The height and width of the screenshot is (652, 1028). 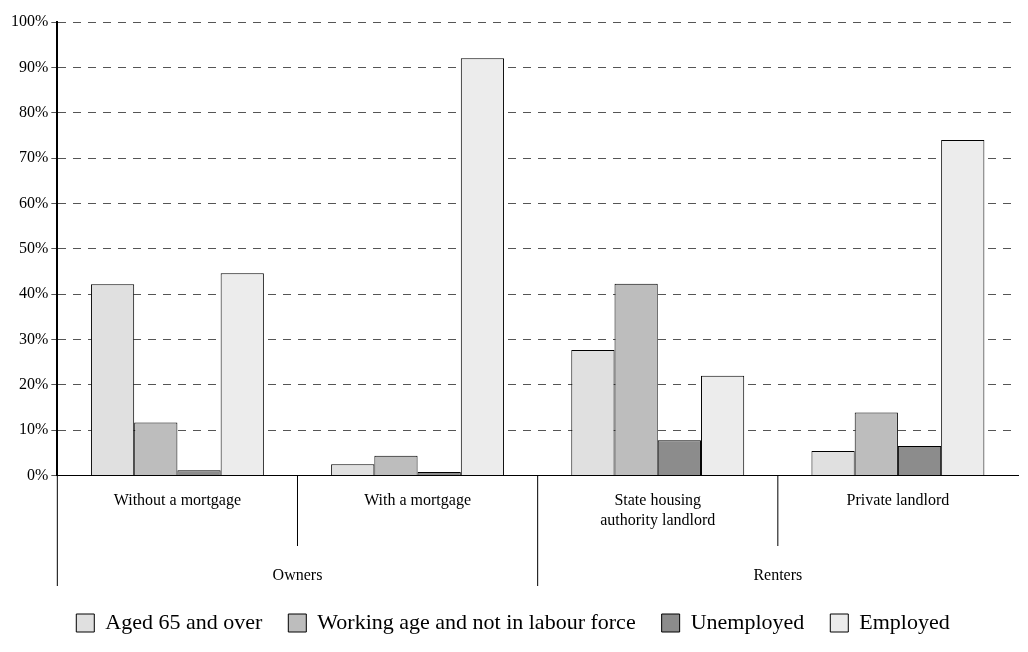 I want to click on y-tick-label: 100%, so click(x=30, y=21).